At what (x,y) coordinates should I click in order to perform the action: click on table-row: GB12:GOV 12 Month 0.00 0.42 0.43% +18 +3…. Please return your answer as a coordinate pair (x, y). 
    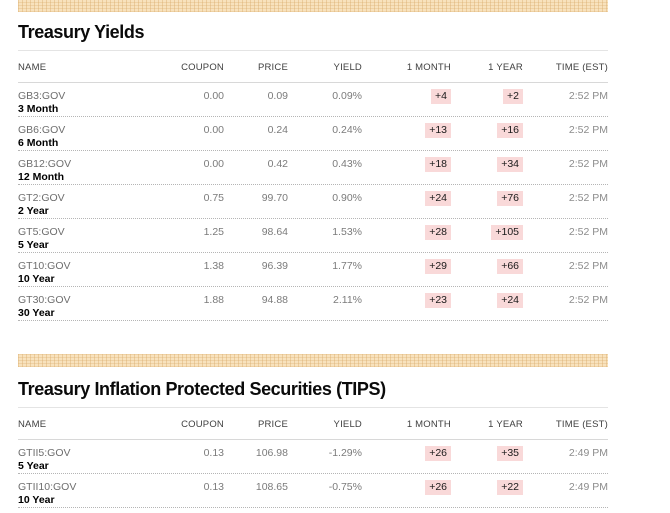
    Looking at the image, I should click on (313, 168).